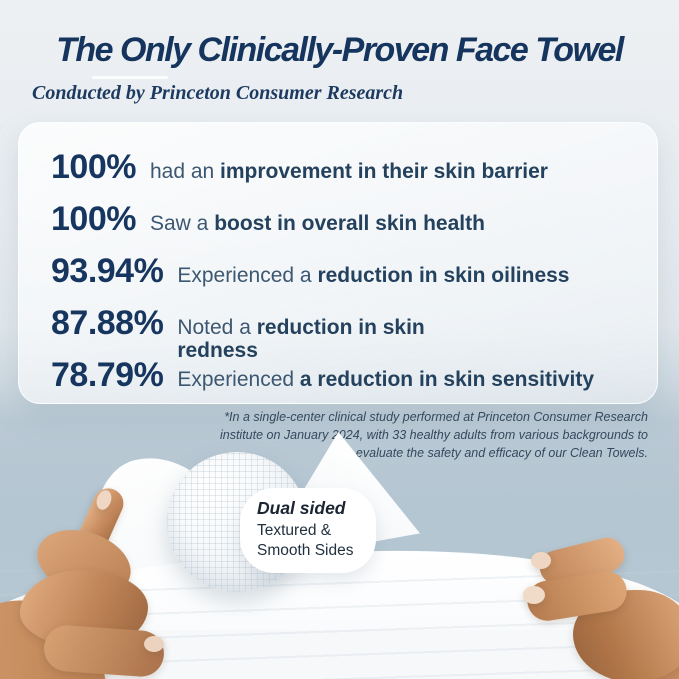  I want to click on stat-description-normal: Experienced a, so click(244, 275).